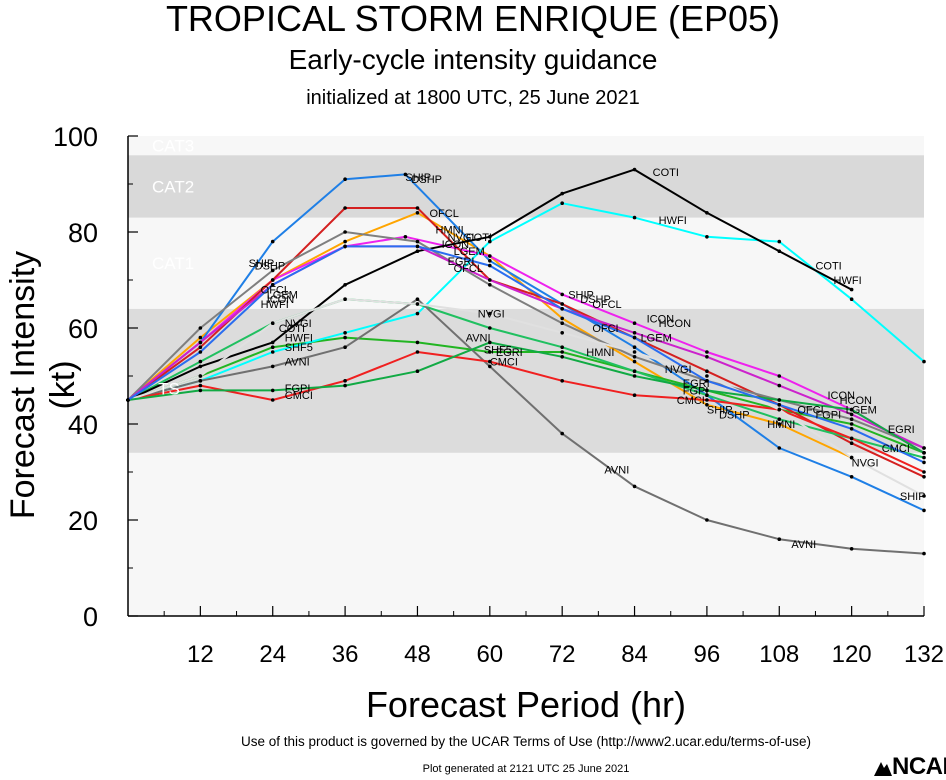 The height and width of the screenshot is (780, 946). I want to click on series-label: HWFI, so click(848, 281).